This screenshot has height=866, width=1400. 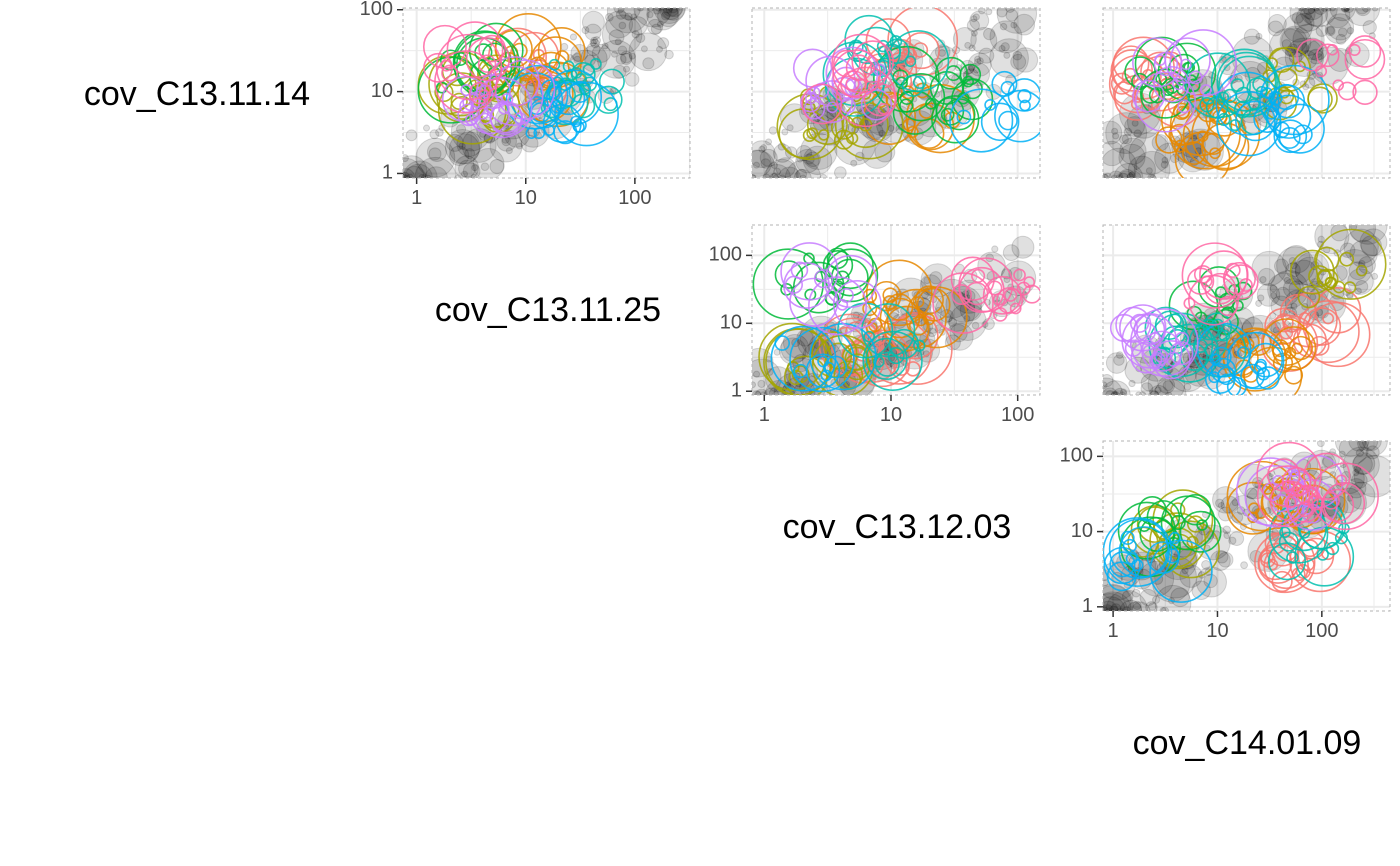 I want to click on panel-cov_C13.11.14-vs-cov_C13.11.14: 1 10 100 1 10 100, so click(x=525, y=104).